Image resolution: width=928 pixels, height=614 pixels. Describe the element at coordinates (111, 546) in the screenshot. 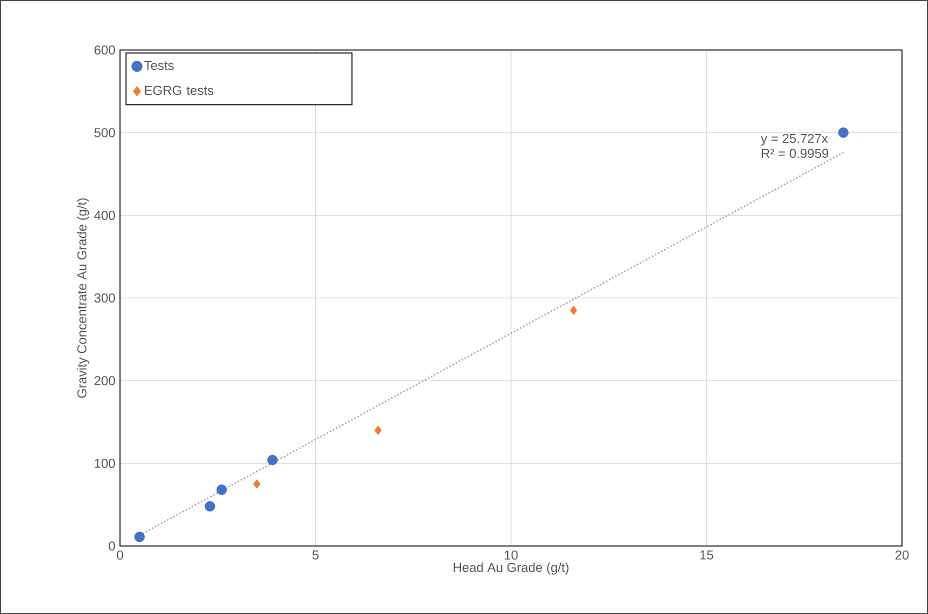

I see `y-tick-label: 0` at that location.